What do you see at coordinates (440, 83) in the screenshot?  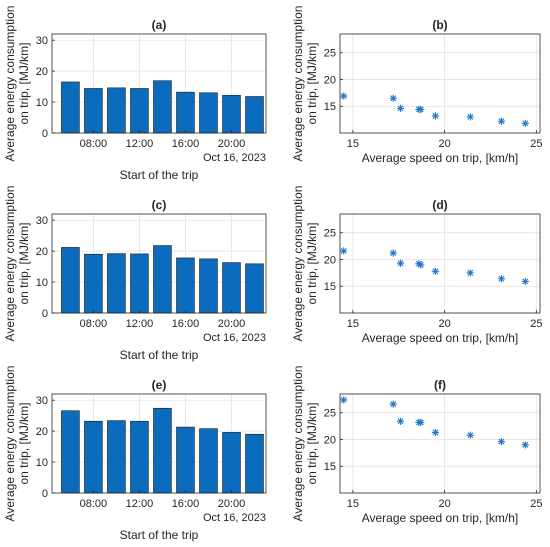 I see `plot-area` at bounding box center [440, 83].